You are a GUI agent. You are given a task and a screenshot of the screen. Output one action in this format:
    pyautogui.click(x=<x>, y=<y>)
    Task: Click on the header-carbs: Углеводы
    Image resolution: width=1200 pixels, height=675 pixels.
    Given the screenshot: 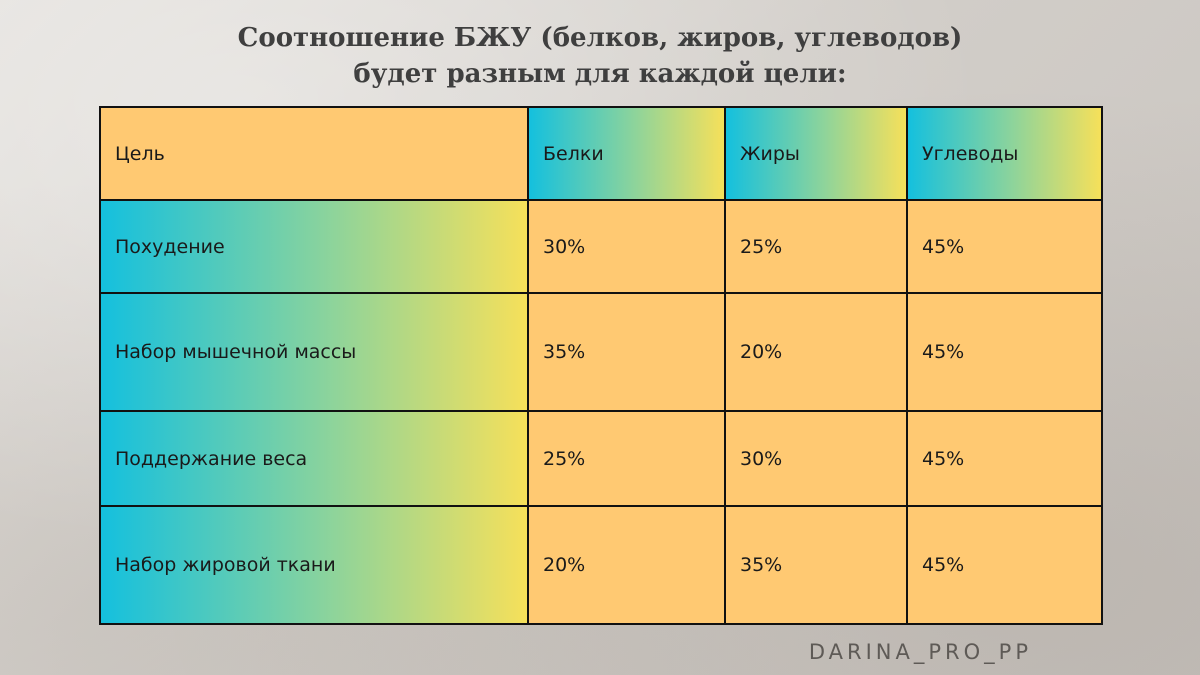 What is the action you would take?
    pyautogui.click(x=1004, y=153)
    